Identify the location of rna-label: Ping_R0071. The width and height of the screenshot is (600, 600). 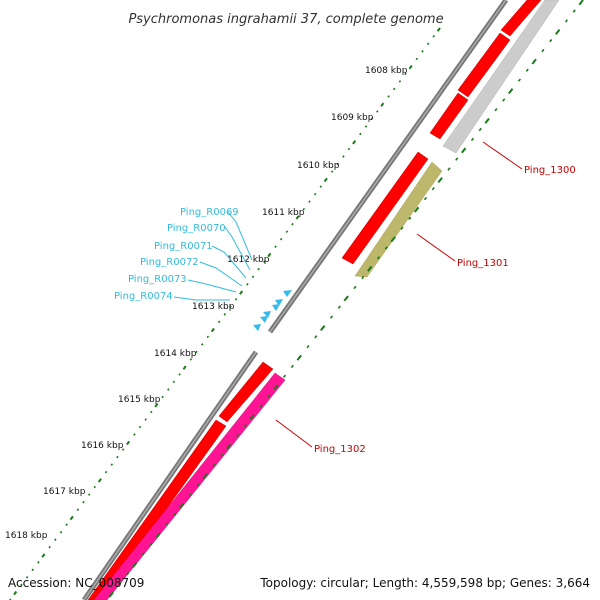
(183, 246).